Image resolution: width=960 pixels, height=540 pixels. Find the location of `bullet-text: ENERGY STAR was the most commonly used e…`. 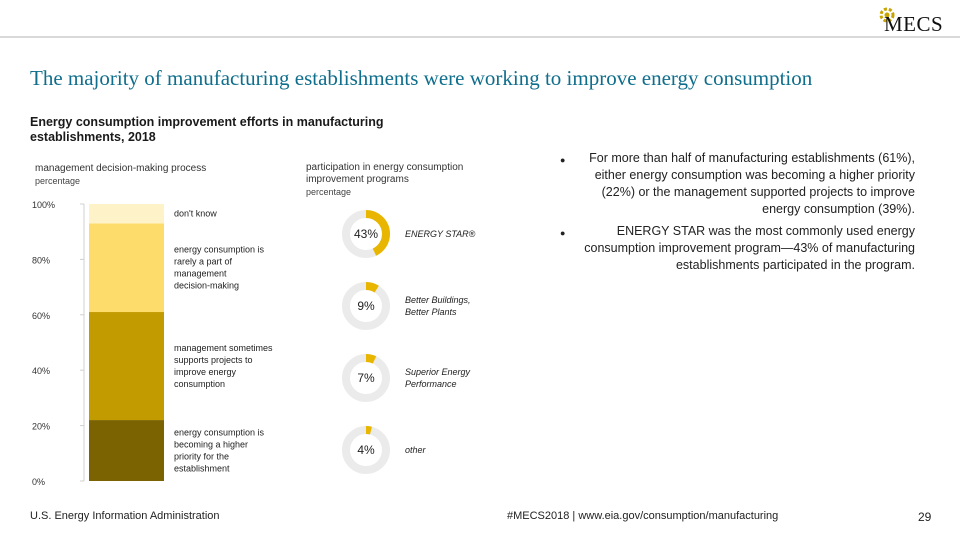

bullet-text: ENERGY STAR was the most commonly used e… is located at coordinates (749, 248).